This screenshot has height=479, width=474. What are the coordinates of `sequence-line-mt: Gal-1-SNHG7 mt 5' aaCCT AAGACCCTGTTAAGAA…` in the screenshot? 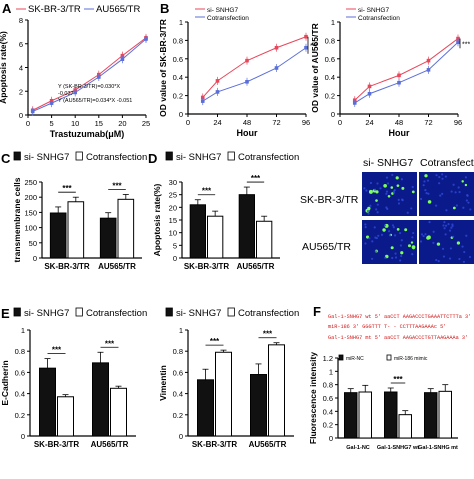 It's located at (398, 338).